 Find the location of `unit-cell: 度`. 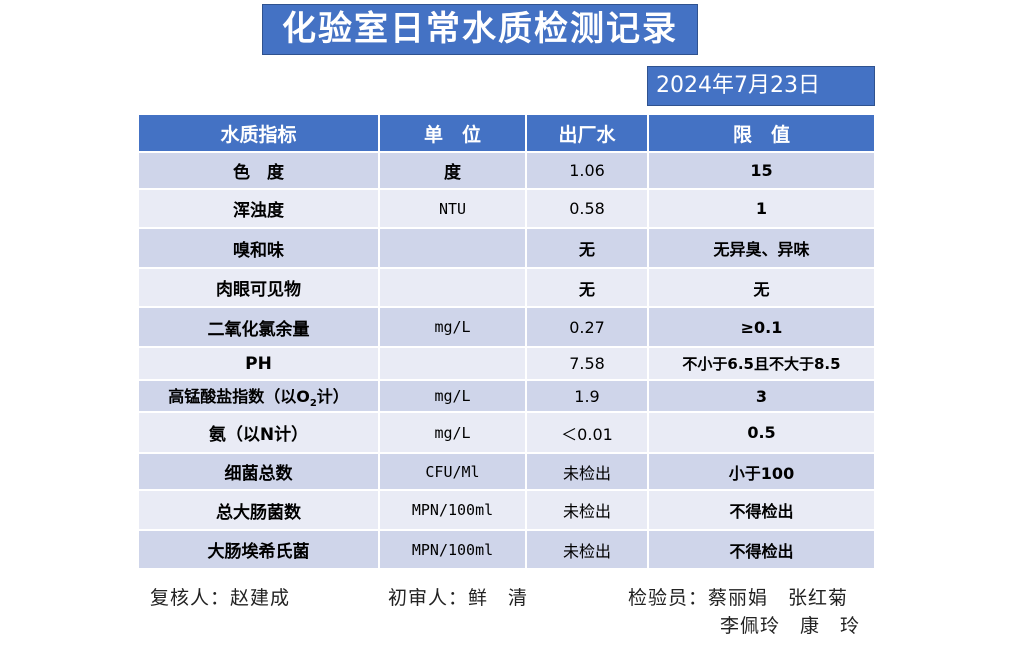

unit-cell: 度 is located at coordinates (452, 170).